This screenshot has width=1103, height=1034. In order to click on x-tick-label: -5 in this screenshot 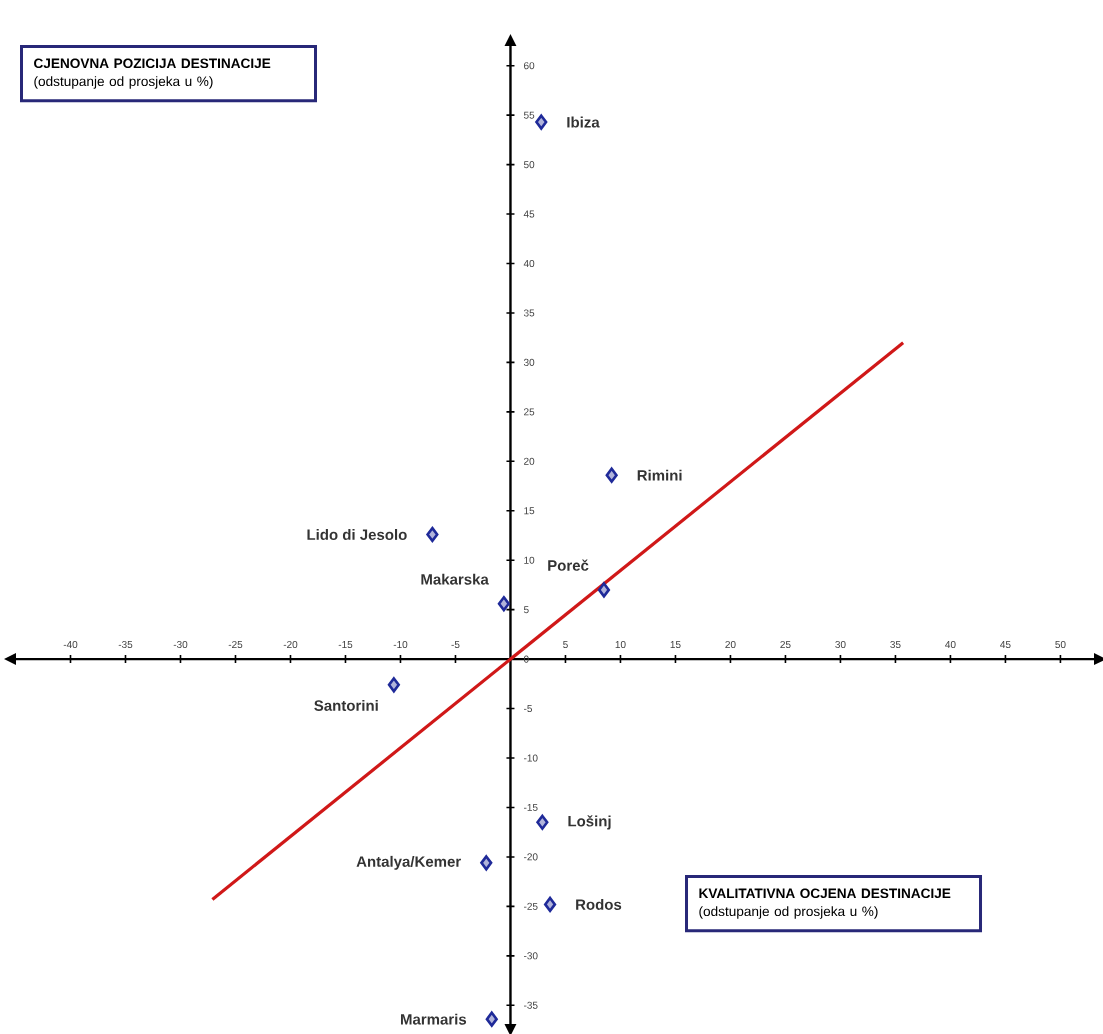, I will do `click(455, 645)`.